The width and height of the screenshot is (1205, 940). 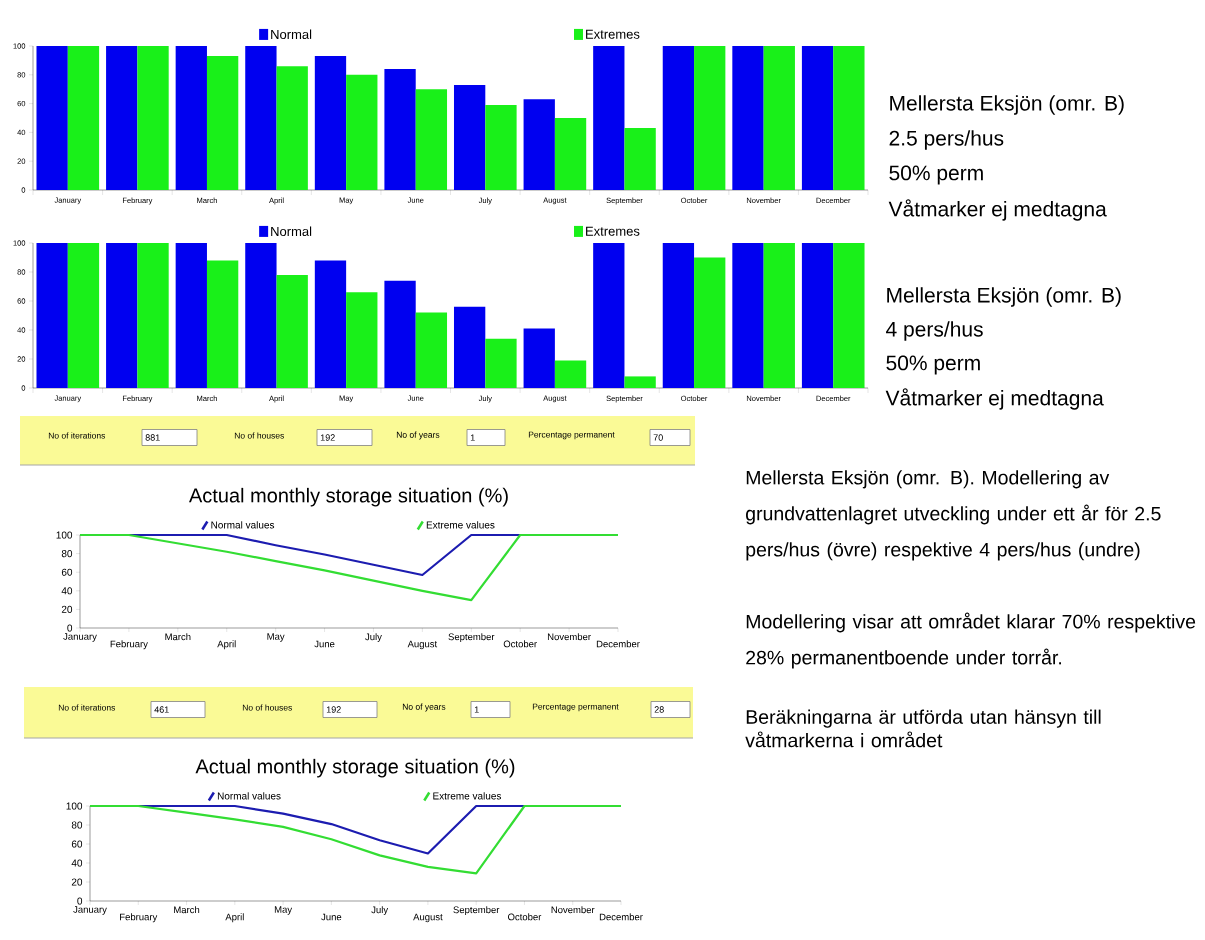 What do you see at coordinates (267, 707) in the screenshot?
I see `text: No of houses` at bounding box center [267, 707].